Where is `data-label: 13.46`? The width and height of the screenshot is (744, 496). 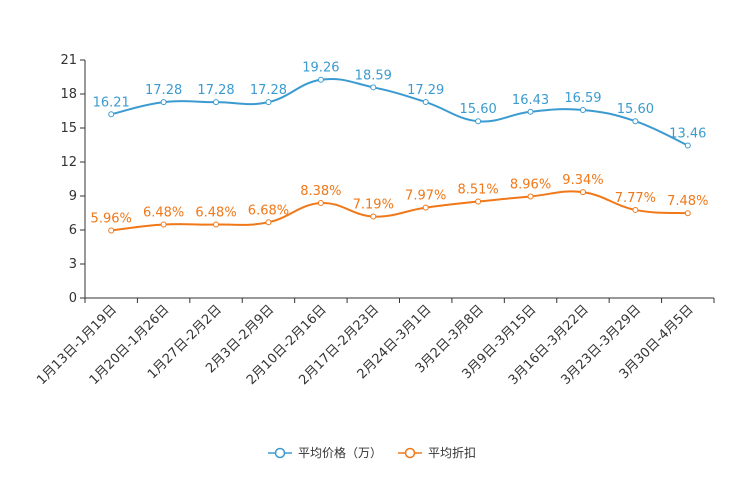
data-label: 13.46 is located at coordinates (687, 133).